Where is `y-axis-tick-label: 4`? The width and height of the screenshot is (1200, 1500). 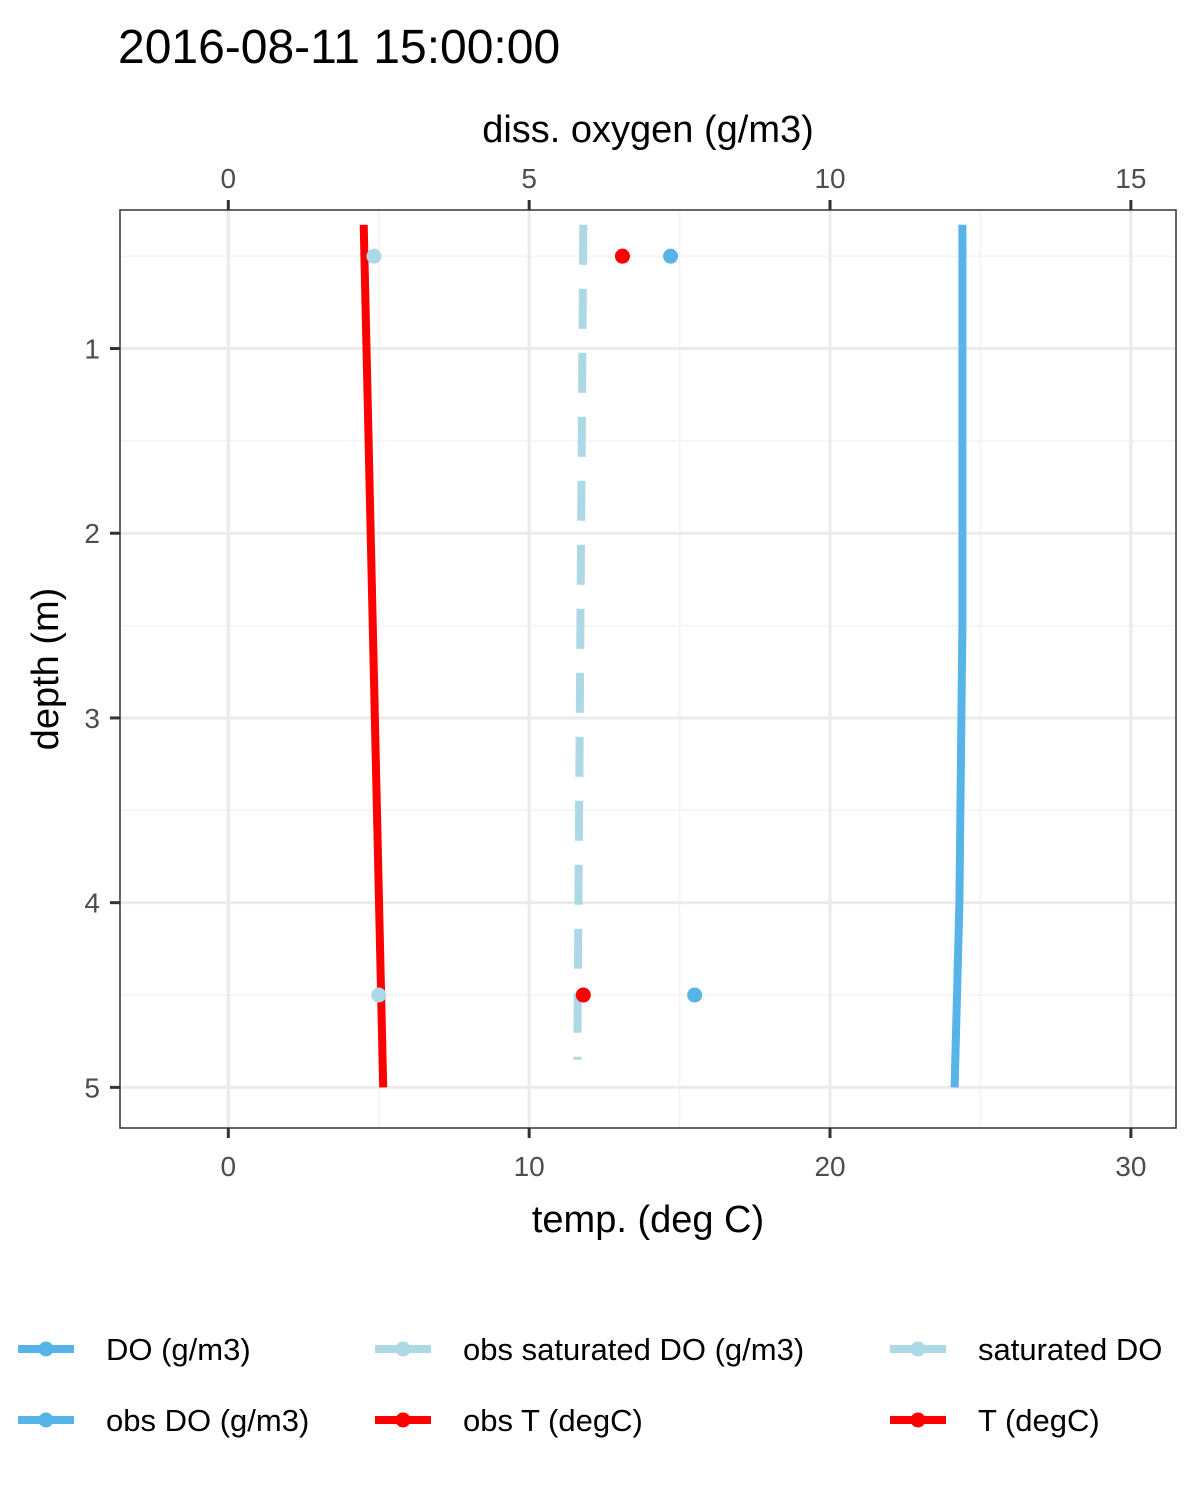
y-axis-tick-label: 4 is located at coordinates (92, 903).